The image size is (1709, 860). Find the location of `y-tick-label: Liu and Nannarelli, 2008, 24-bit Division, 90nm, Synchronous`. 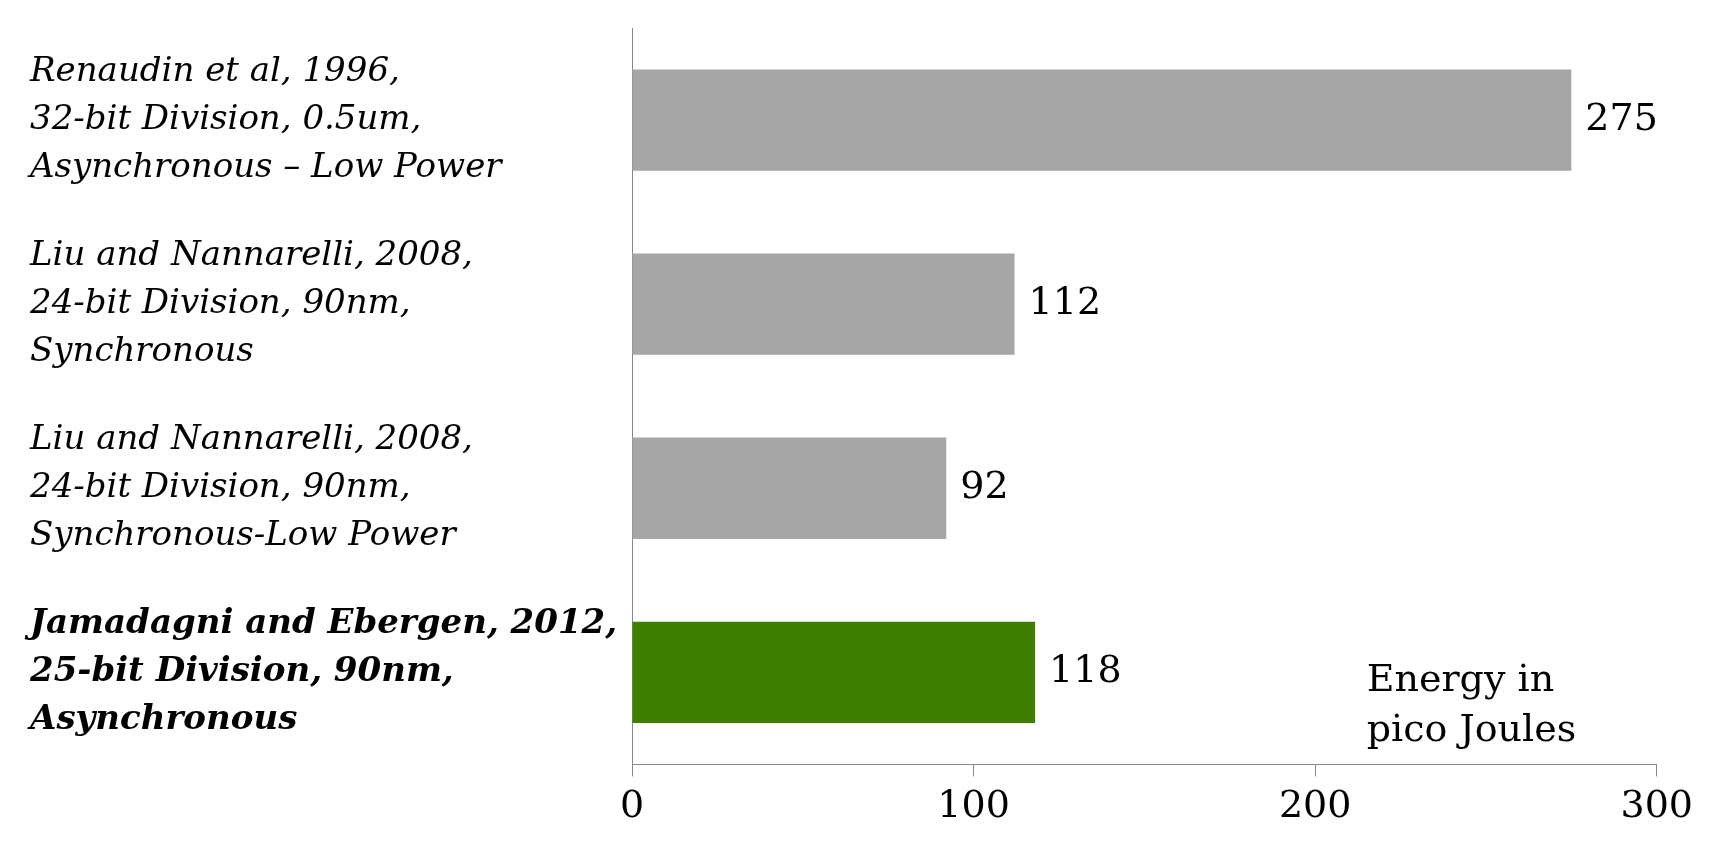

y-tick-label: Liu and Nannarelli, 2008, 24-bit Division, 90nm, Synchronous is located at coordinates (251, 300).